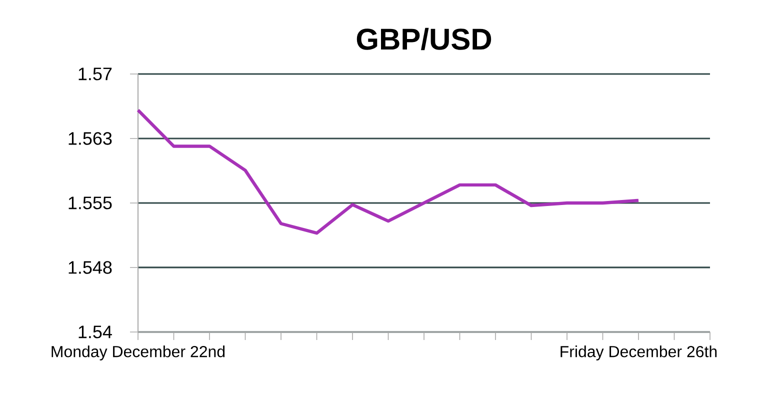 This screenshot has height=398, width=770. What do you see at coordinates (90, 267) in the screenshot?
I see `y-tick-label: 1.548` at bounding box center [90, 267].